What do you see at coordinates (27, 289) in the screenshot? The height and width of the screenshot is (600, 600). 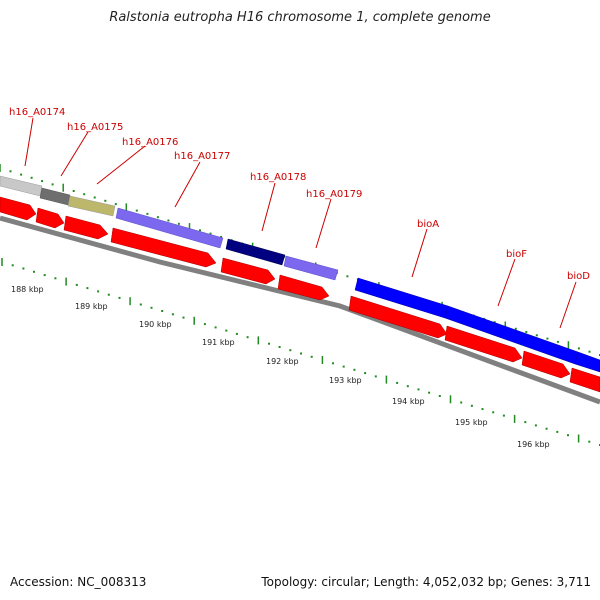 I see `kbp-label: 188 kbp` at bounding box center [27, 289].